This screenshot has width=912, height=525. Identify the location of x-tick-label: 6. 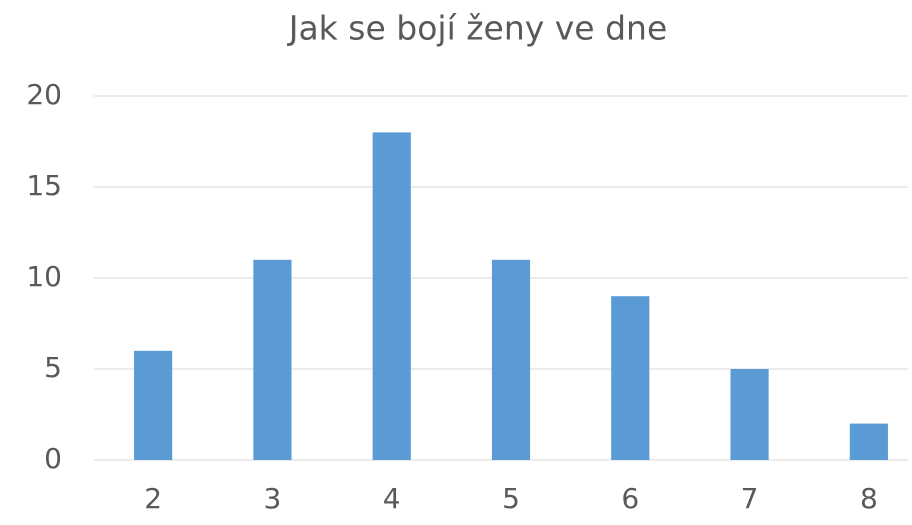
(630, 498).